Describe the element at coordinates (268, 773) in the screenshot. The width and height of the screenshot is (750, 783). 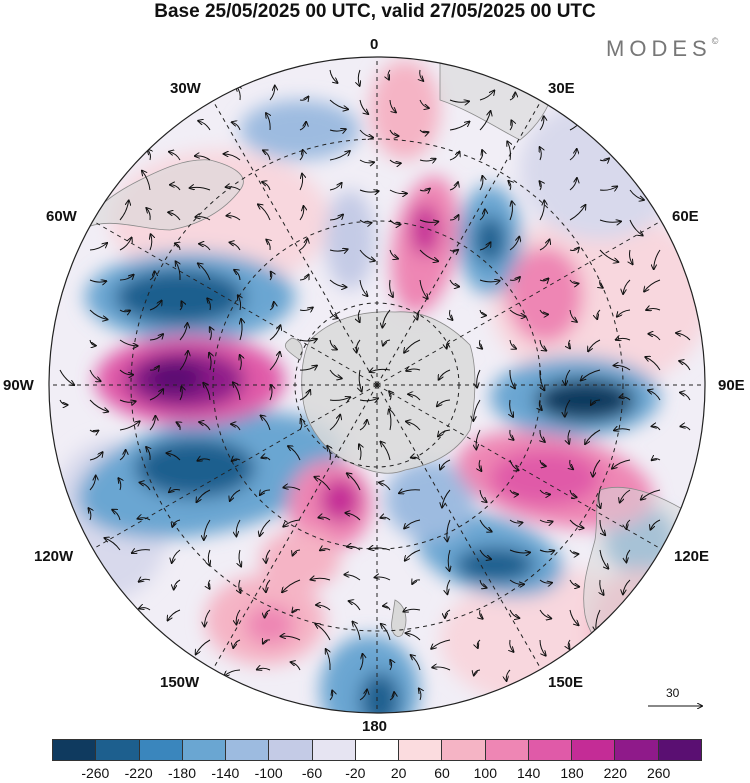
I see `colorbar-tick-label: -100` at that location.